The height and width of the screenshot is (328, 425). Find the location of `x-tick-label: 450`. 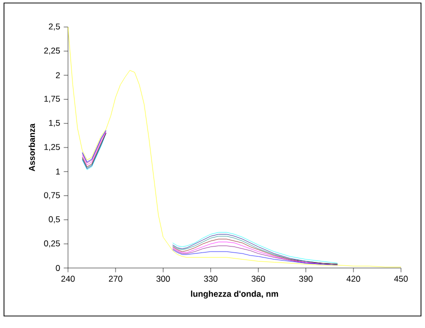

x-tick-label: 450 is located at coordinates (401, 279).